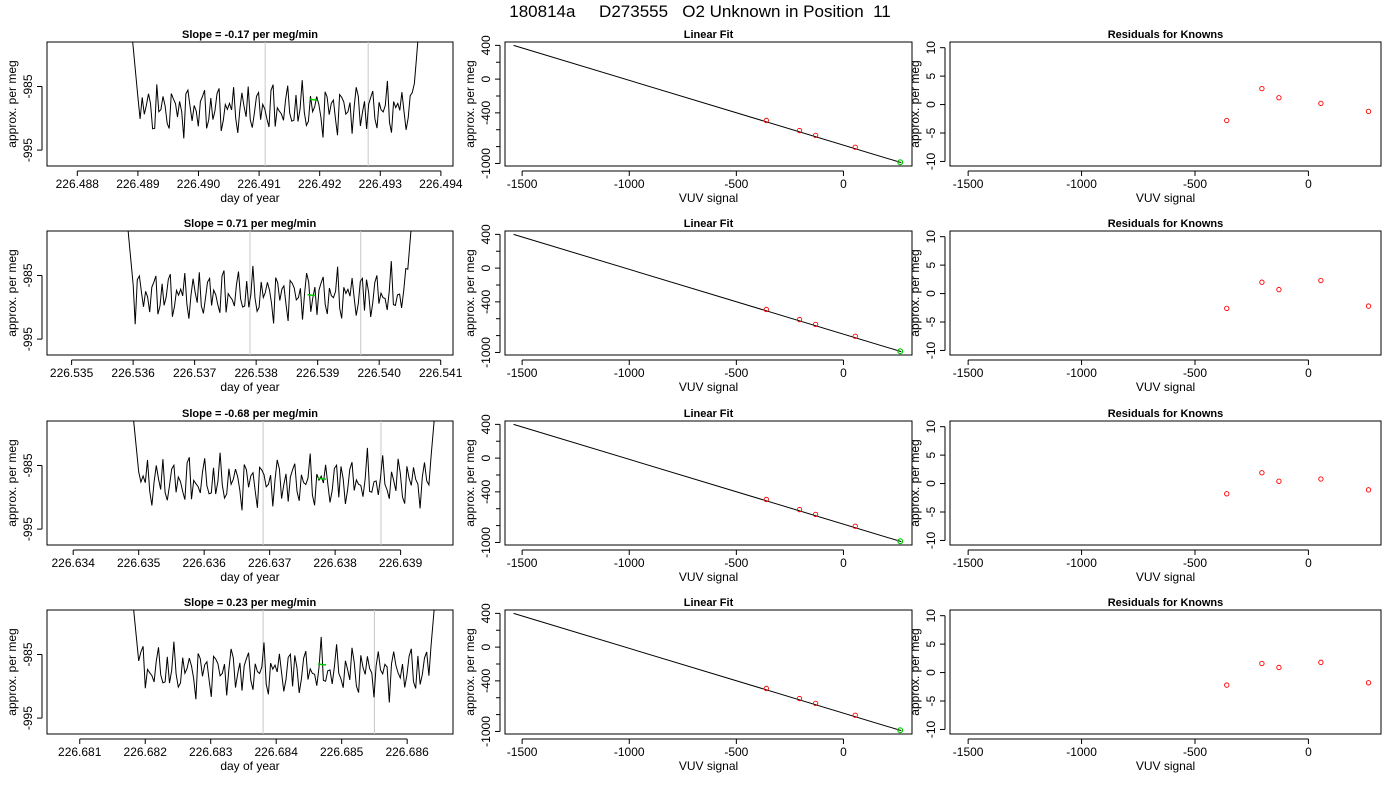 The height and width of the screenshot is (800, 1400). I want to click on x-tick-label: 226.490, so click(199, 184).